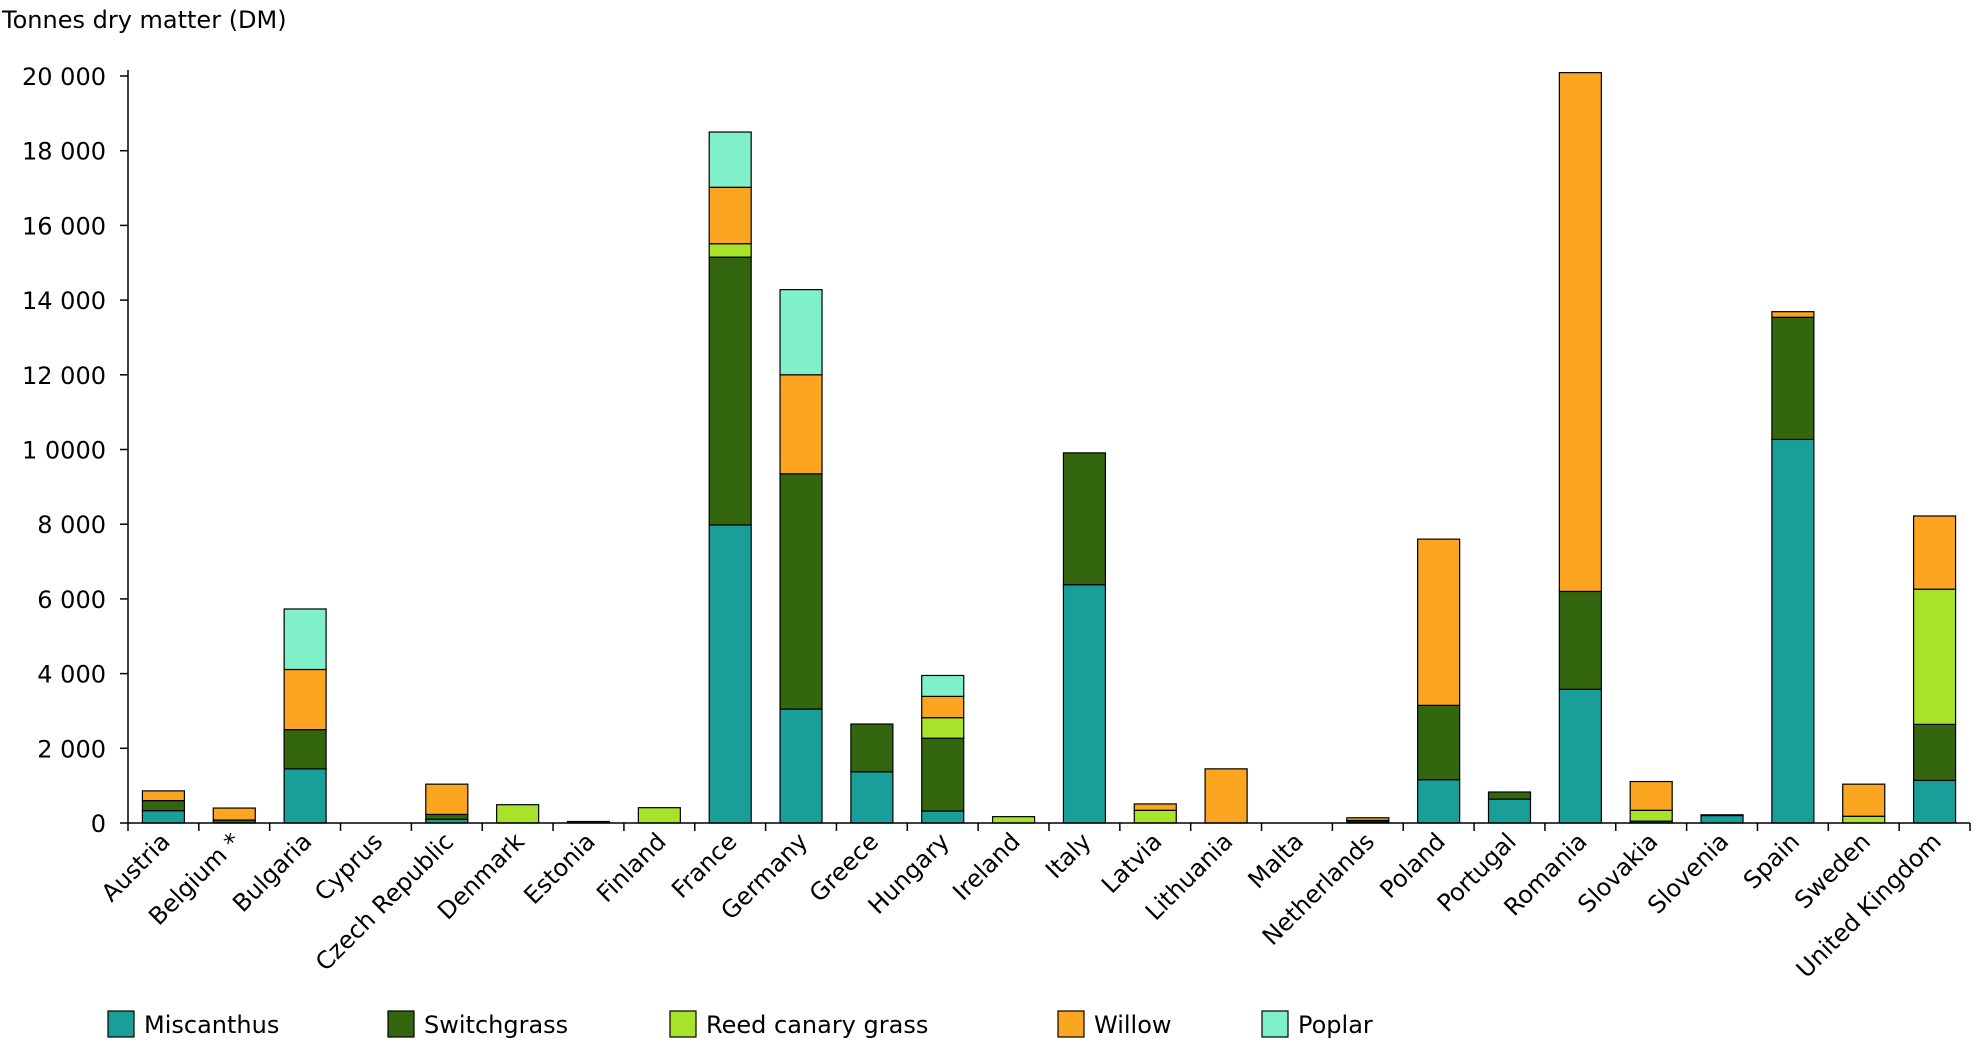 Image resolution: width=1983 pixels, height=1045 pixels. I want to click on x-category-label: Finland, so click(631, 867).